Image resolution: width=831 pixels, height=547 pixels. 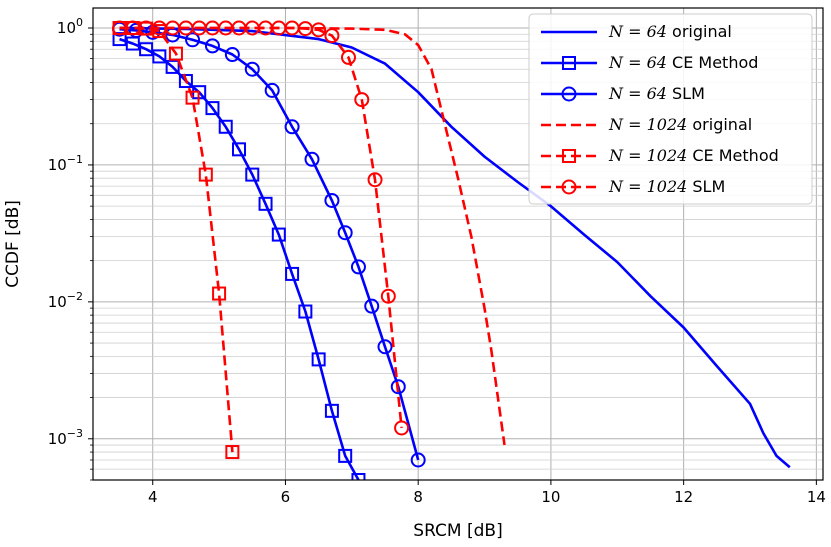 What do you see at coordinates (683, 62) in the screenshot?
I see `legend-label: N = 64 CE Method` at bounding box center [683, 62].